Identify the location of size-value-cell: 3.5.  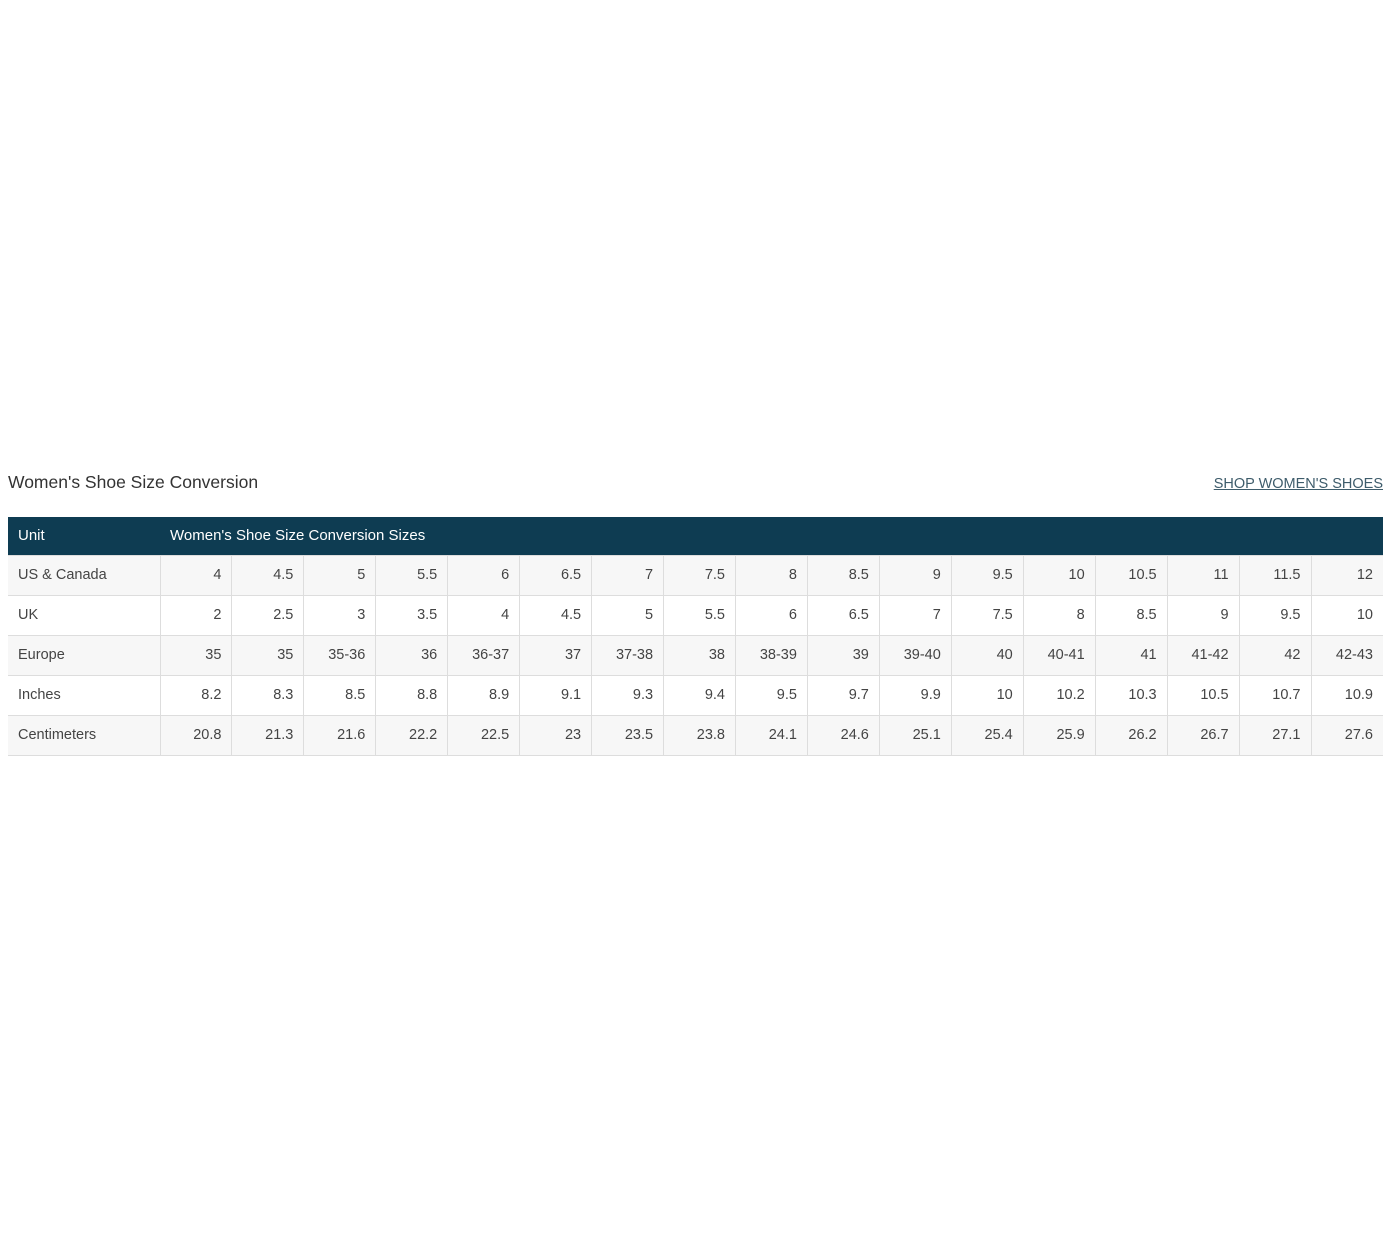
(412, 615).